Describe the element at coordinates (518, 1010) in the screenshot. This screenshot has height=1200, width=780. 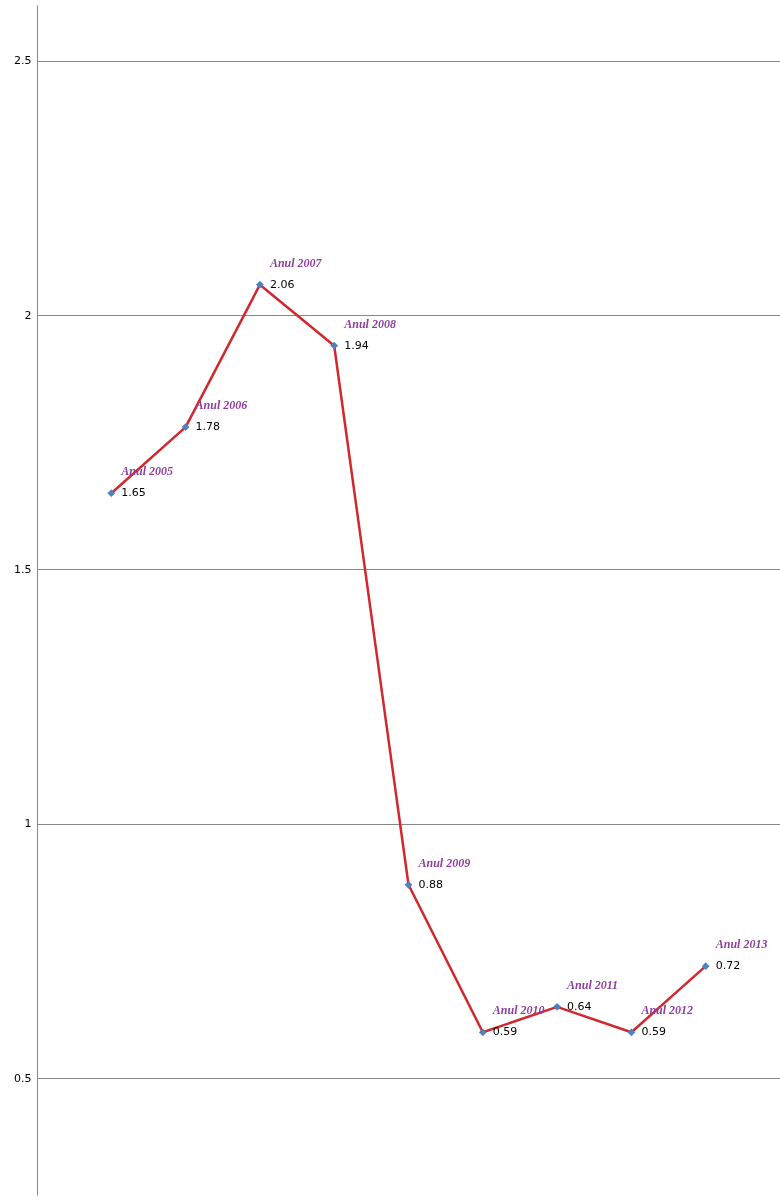
I see `annotation: Anul 2010` at that location.